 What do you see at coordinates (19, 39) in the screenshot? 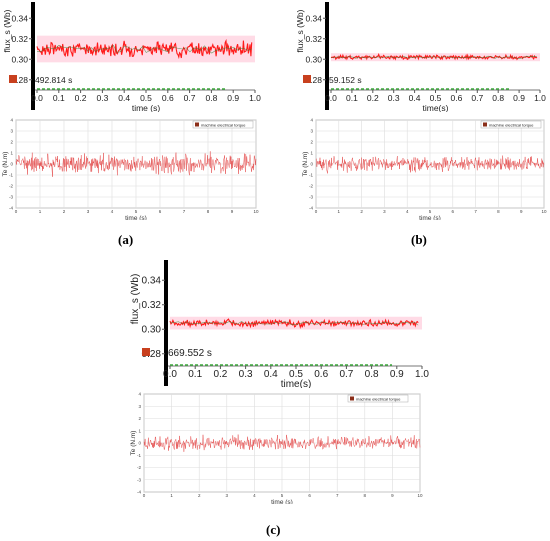
I see `flux-y-tick-label: 0.32` at bounding box center [19, 39].